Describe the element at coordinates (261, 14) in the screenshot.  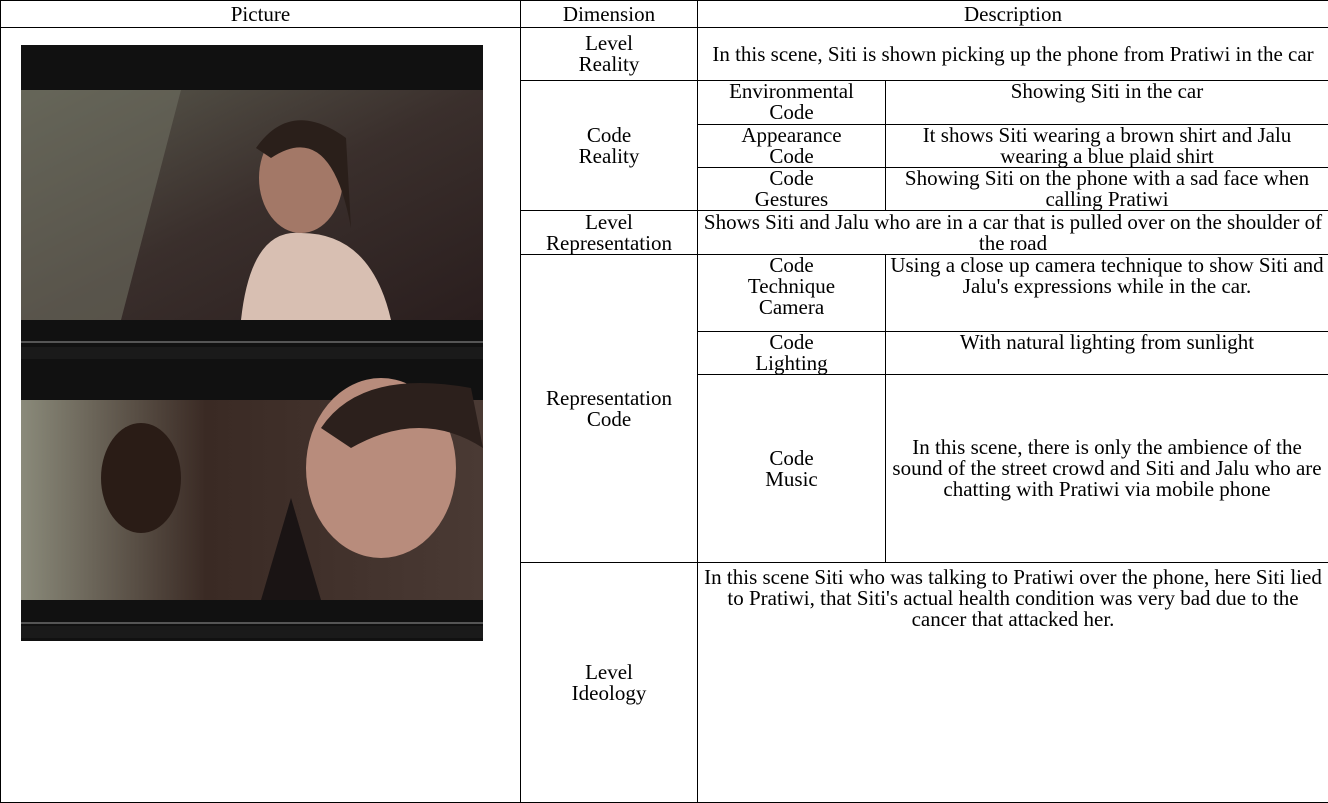
I see `header-cell: Picture` at that location.